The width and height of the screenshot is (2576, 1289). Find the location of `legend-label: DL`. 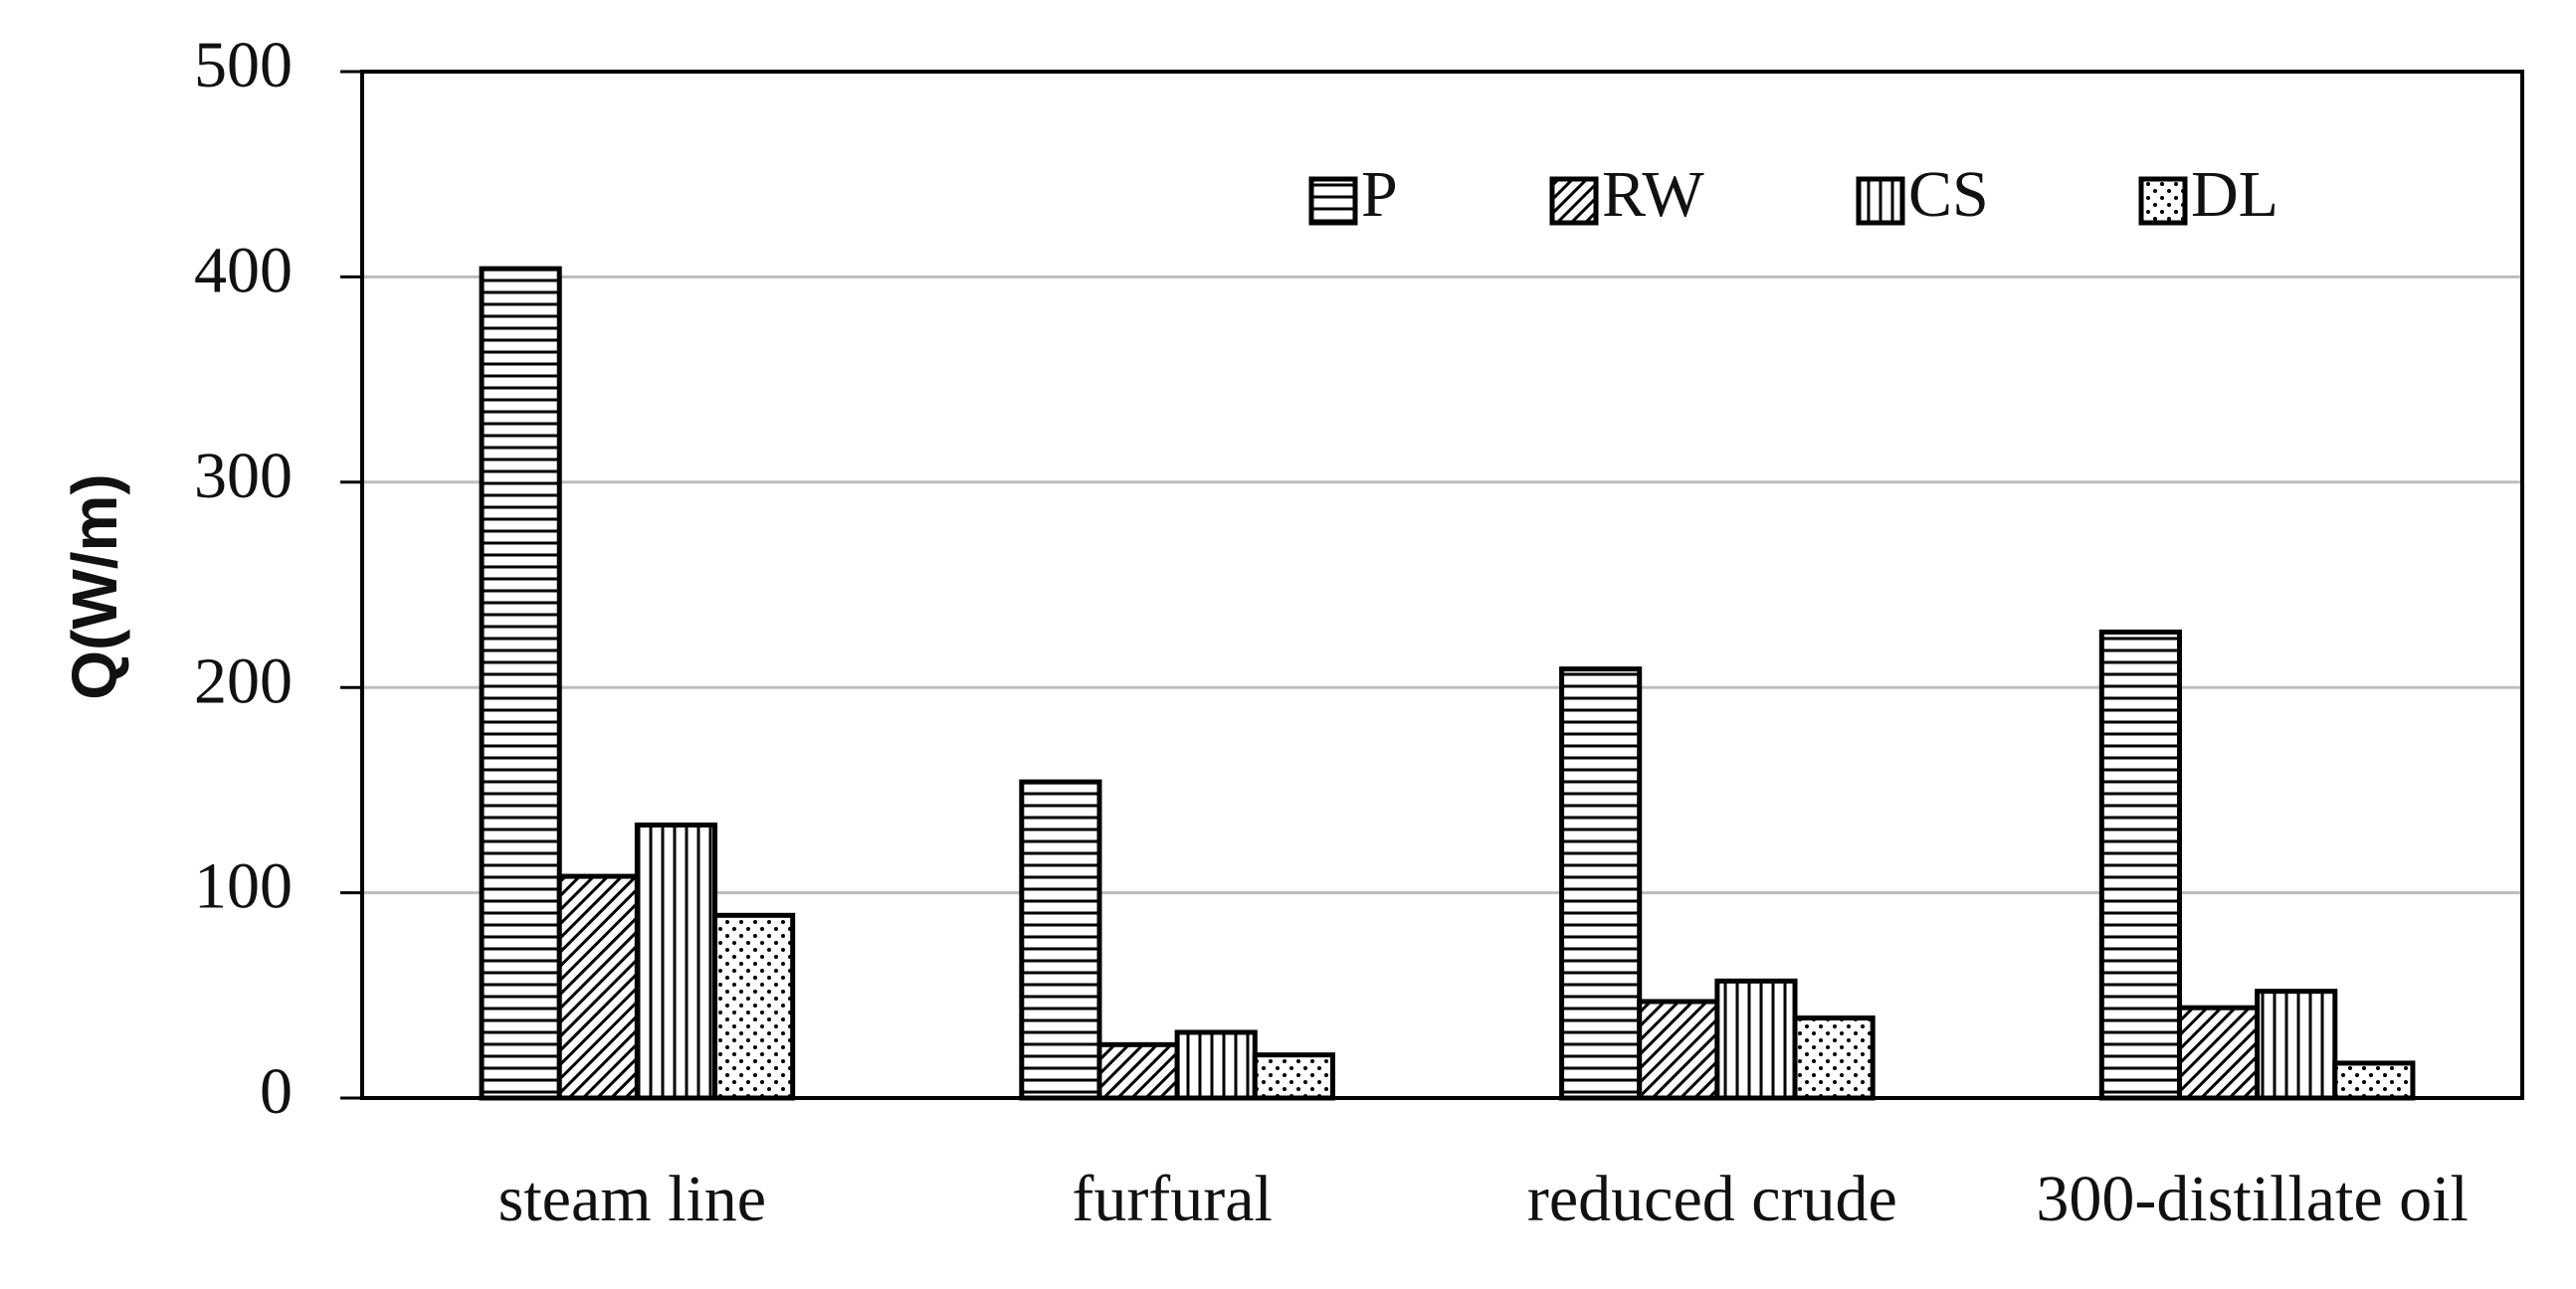

legend-label: DL is located at coordinates (2235, 194).